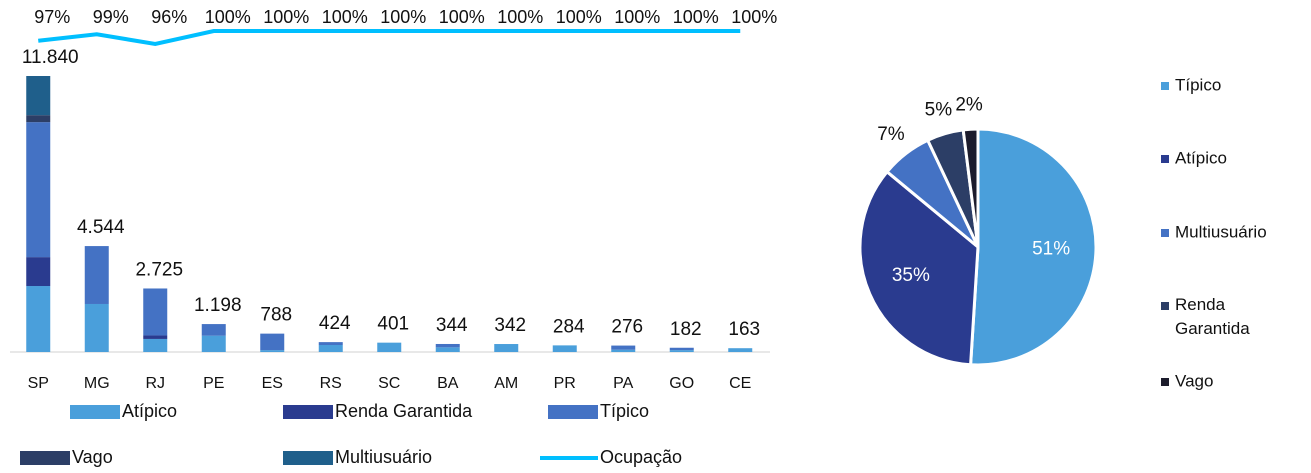 The width and height of the screenshot is (1311, 473). I want to click on x-tick-label: RS, so click(331, 383).